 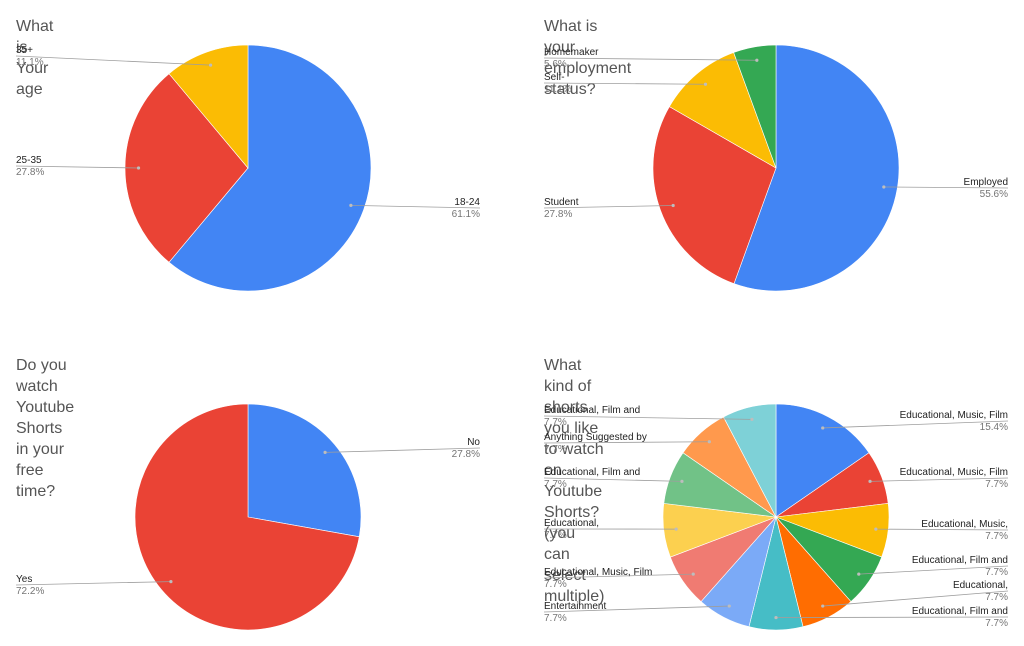 I want to click on slice-label: Anything Suggested by, so click(x=595, y=437).